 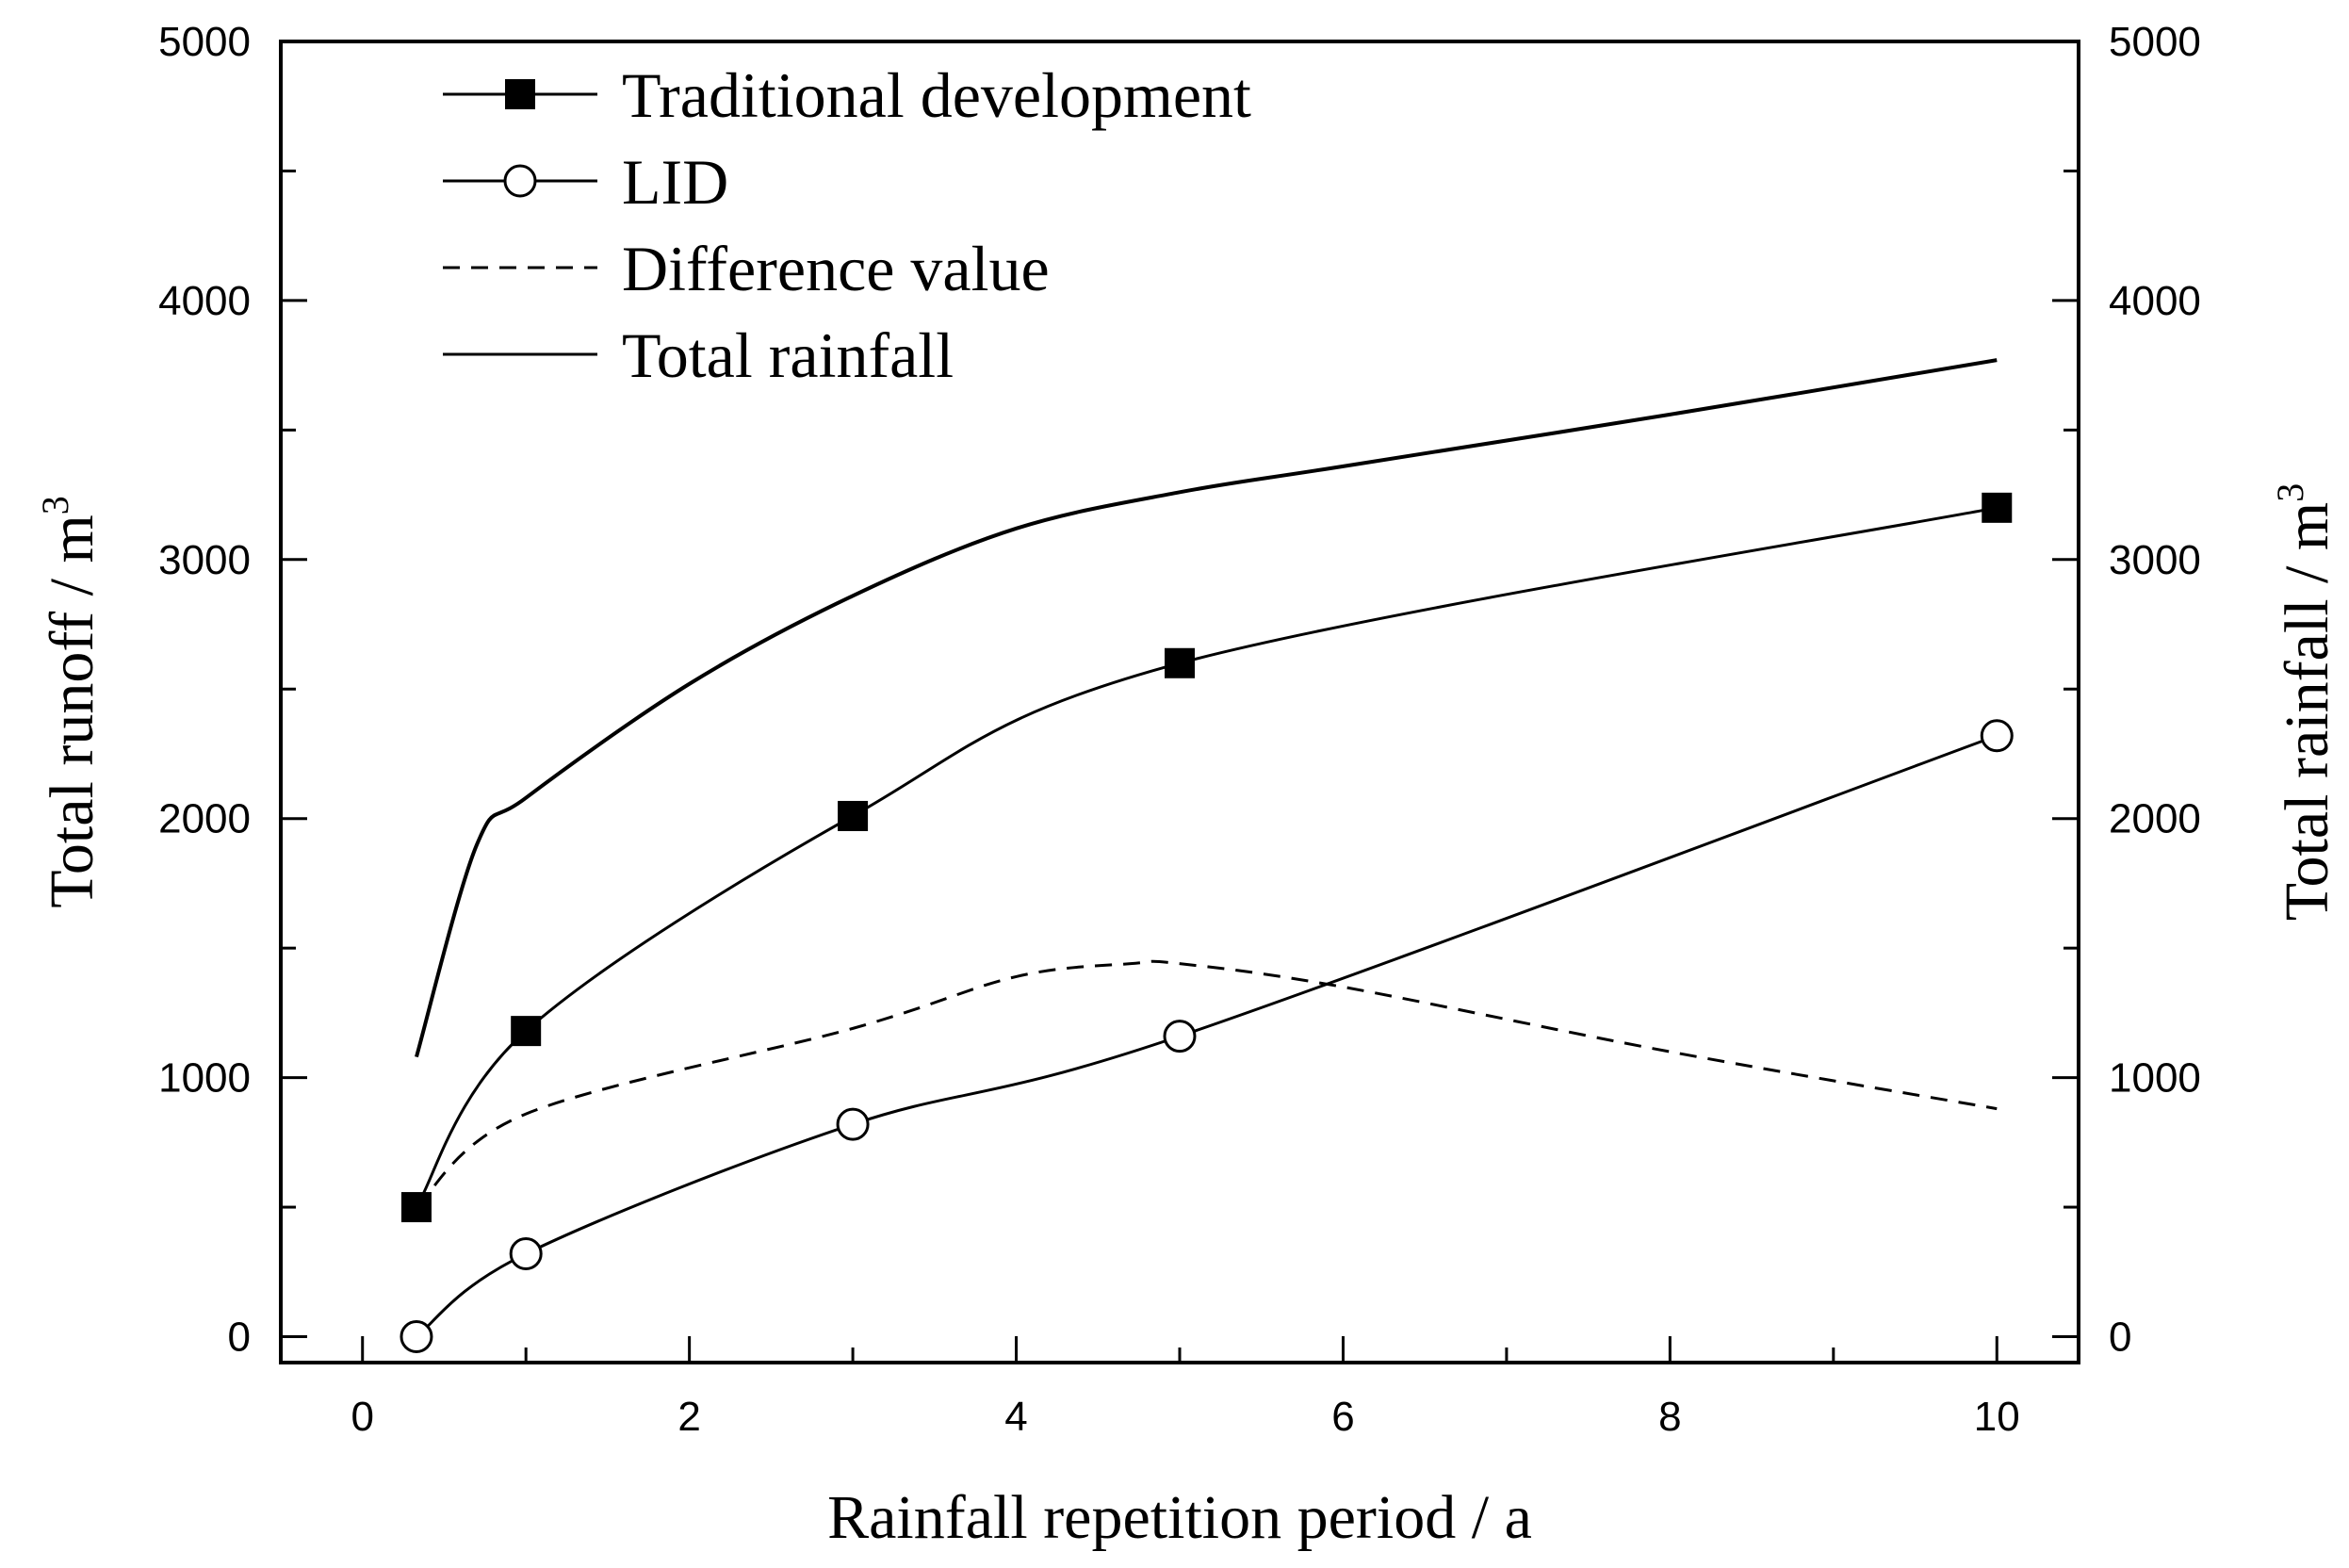 What do you see at coordinates (2290, 493) in the screenshot?
I see `y-axis-right-title-sup: 3` at bounding box center [2290, 493].